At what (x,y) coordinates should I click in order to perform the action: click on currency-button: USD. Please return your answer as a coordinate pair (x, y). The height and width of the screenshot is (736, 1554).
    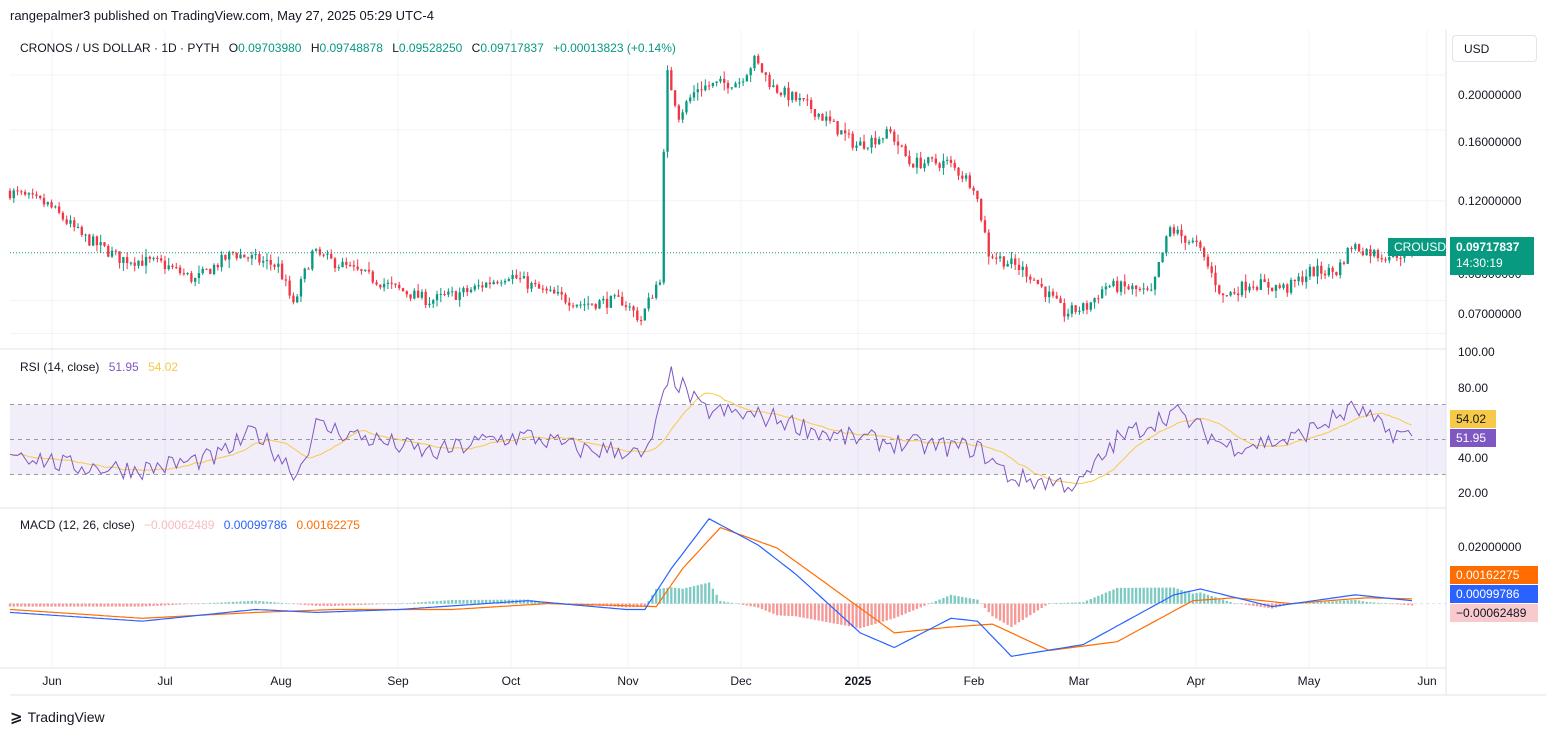
    Looking at the image, I should click on (1494, 48).